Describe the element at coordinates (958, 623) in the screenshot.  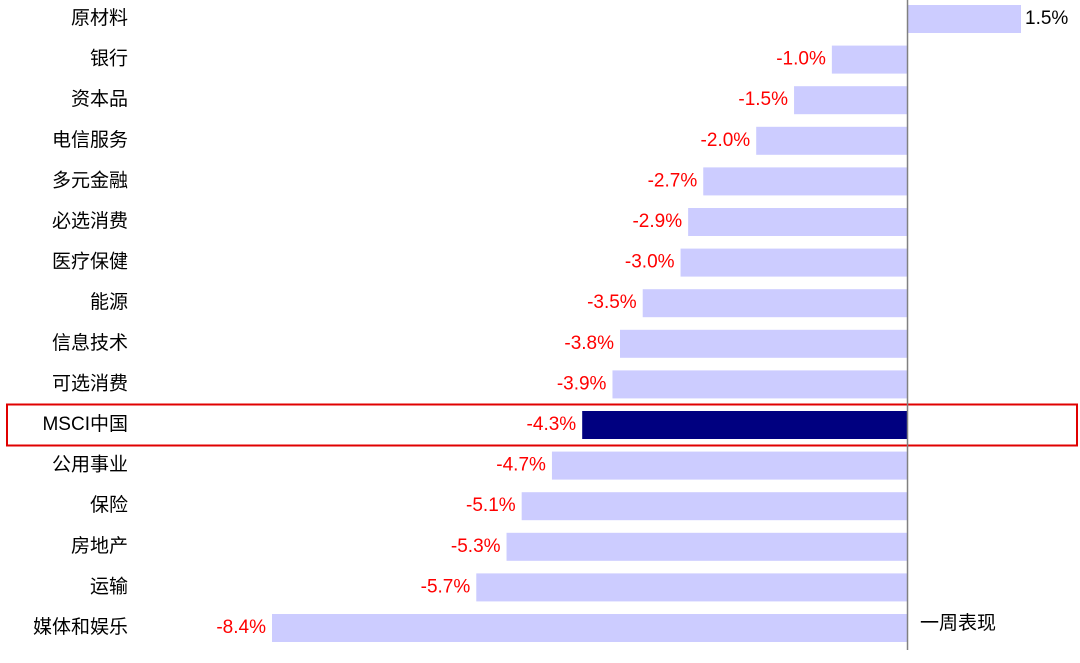
I see `annotation: 一周表现` at that location.